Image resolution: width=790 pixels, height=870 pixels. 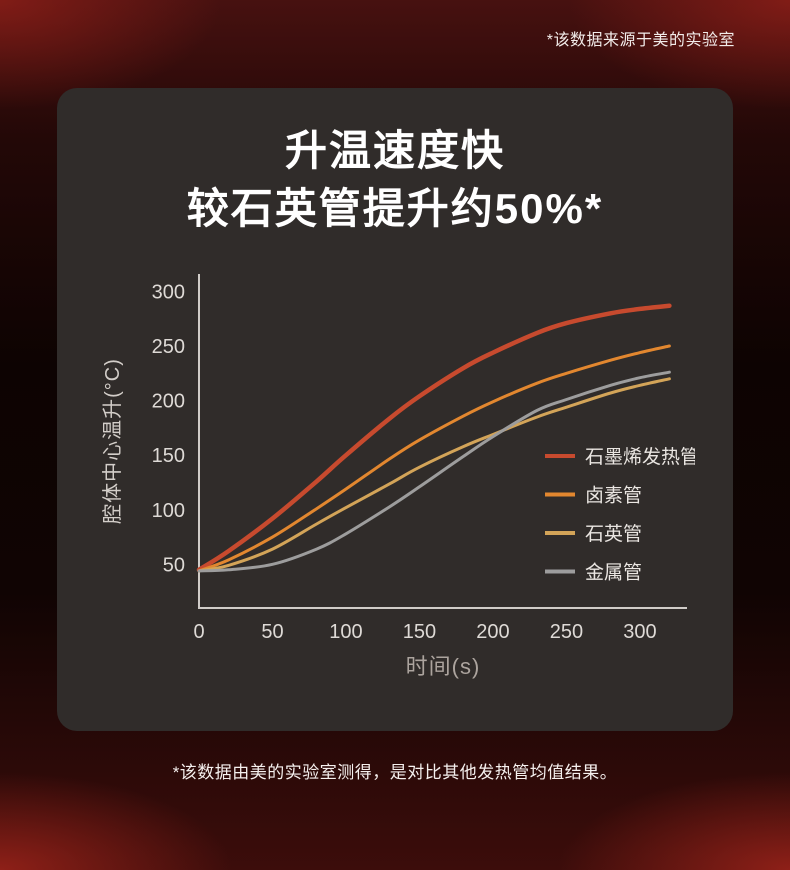 I want to click on x-tick-label-3: 150, so click(x=419, y=632).